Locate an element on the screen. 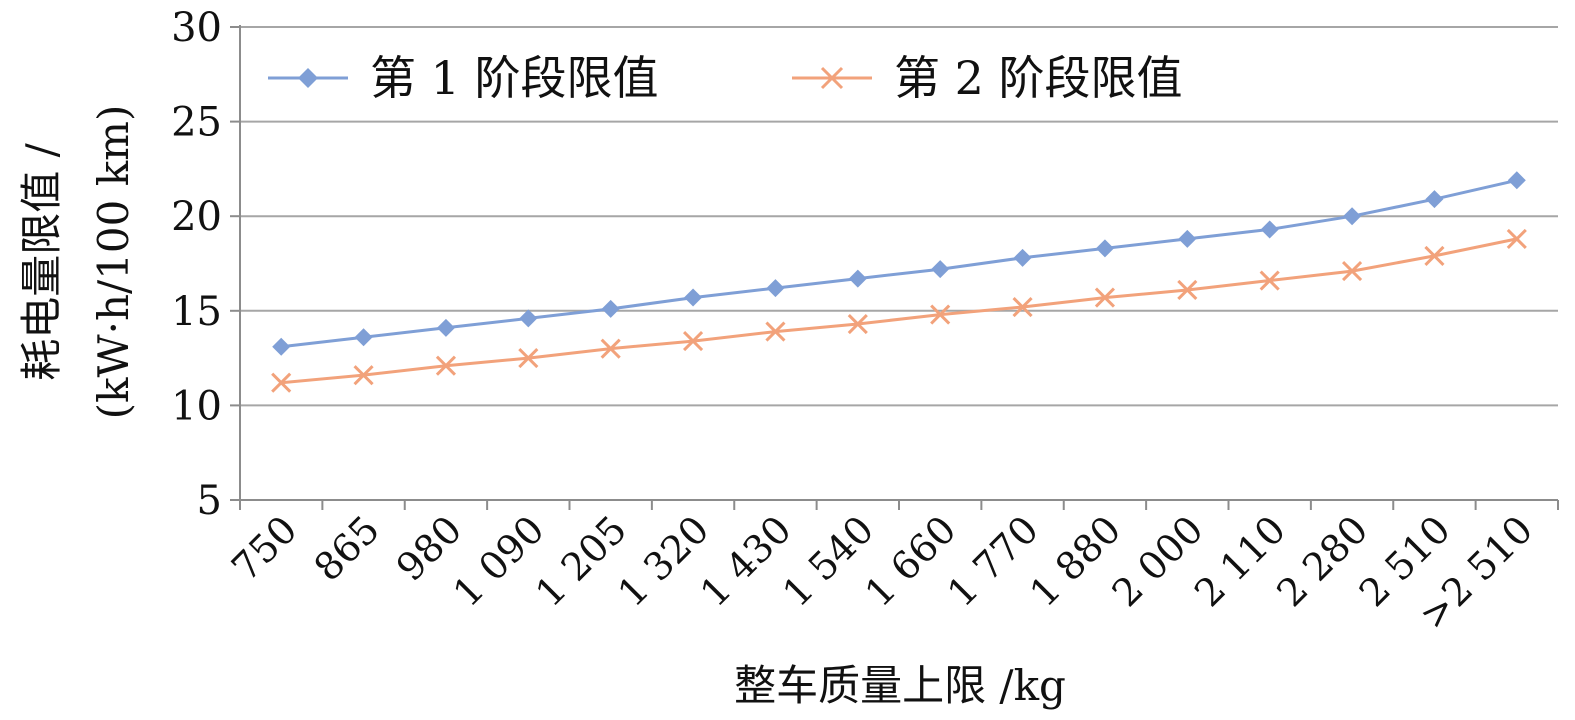  x-tick-label: 865 is located at coordinates (347, 548).